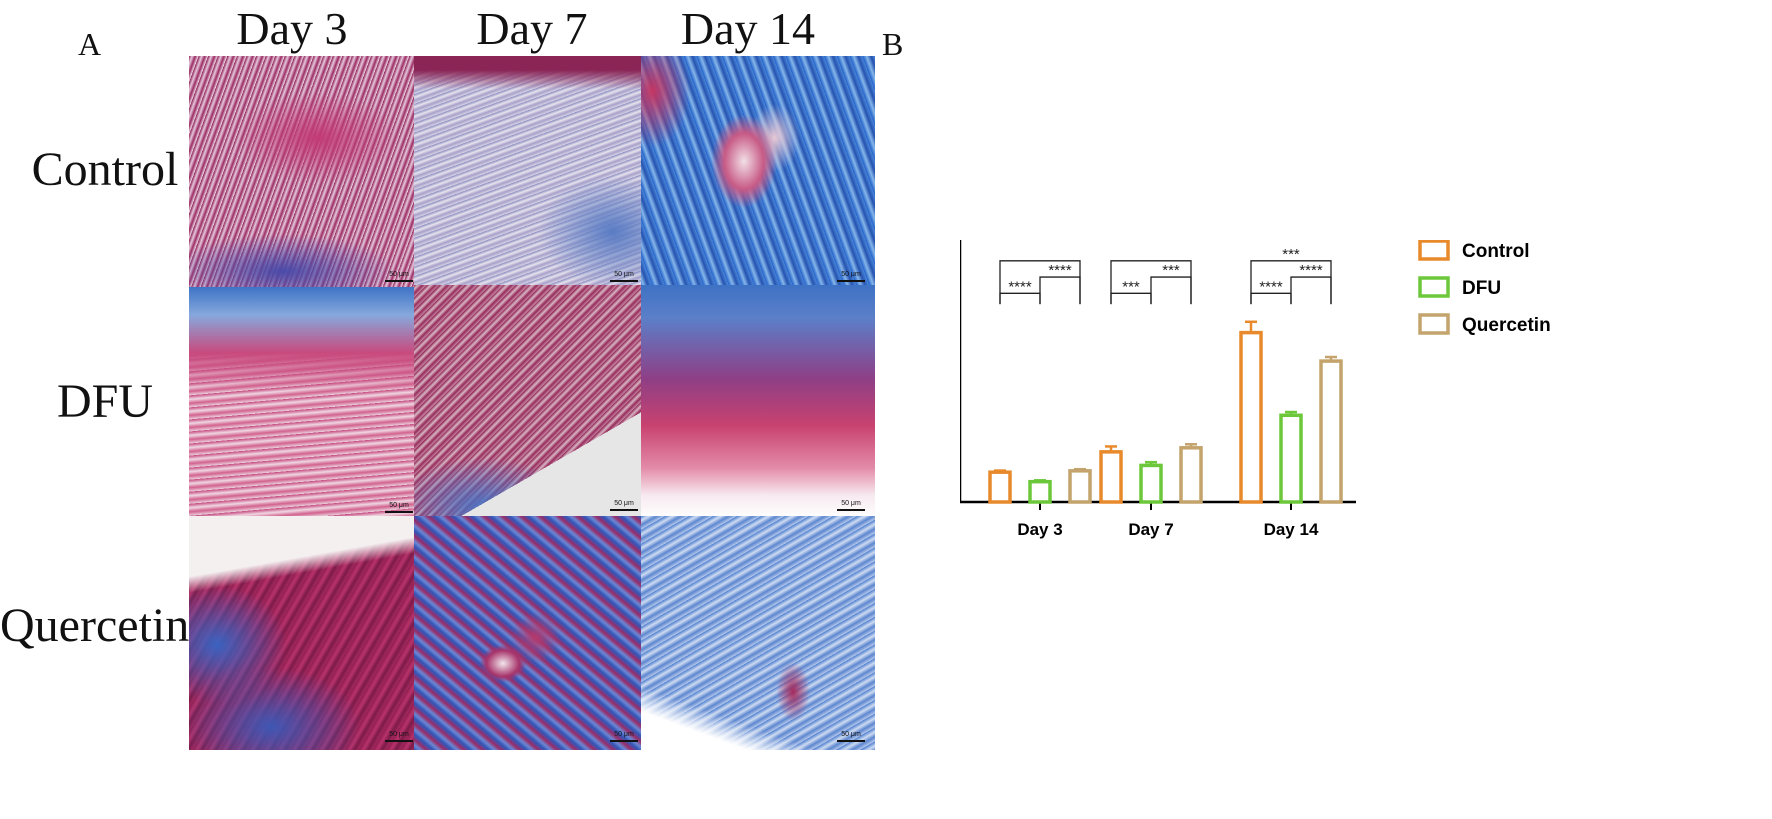  I want to click on legend-label: DFU, so click(1481, 288).